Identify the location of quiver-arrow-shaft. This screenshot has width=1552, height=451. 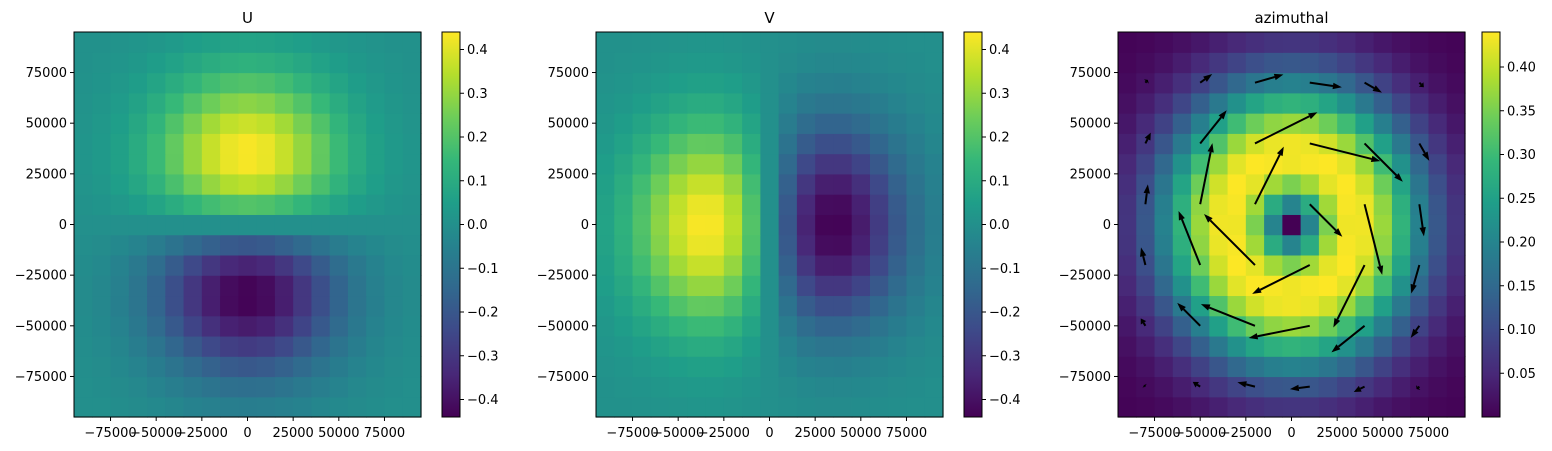
(1285, 277).